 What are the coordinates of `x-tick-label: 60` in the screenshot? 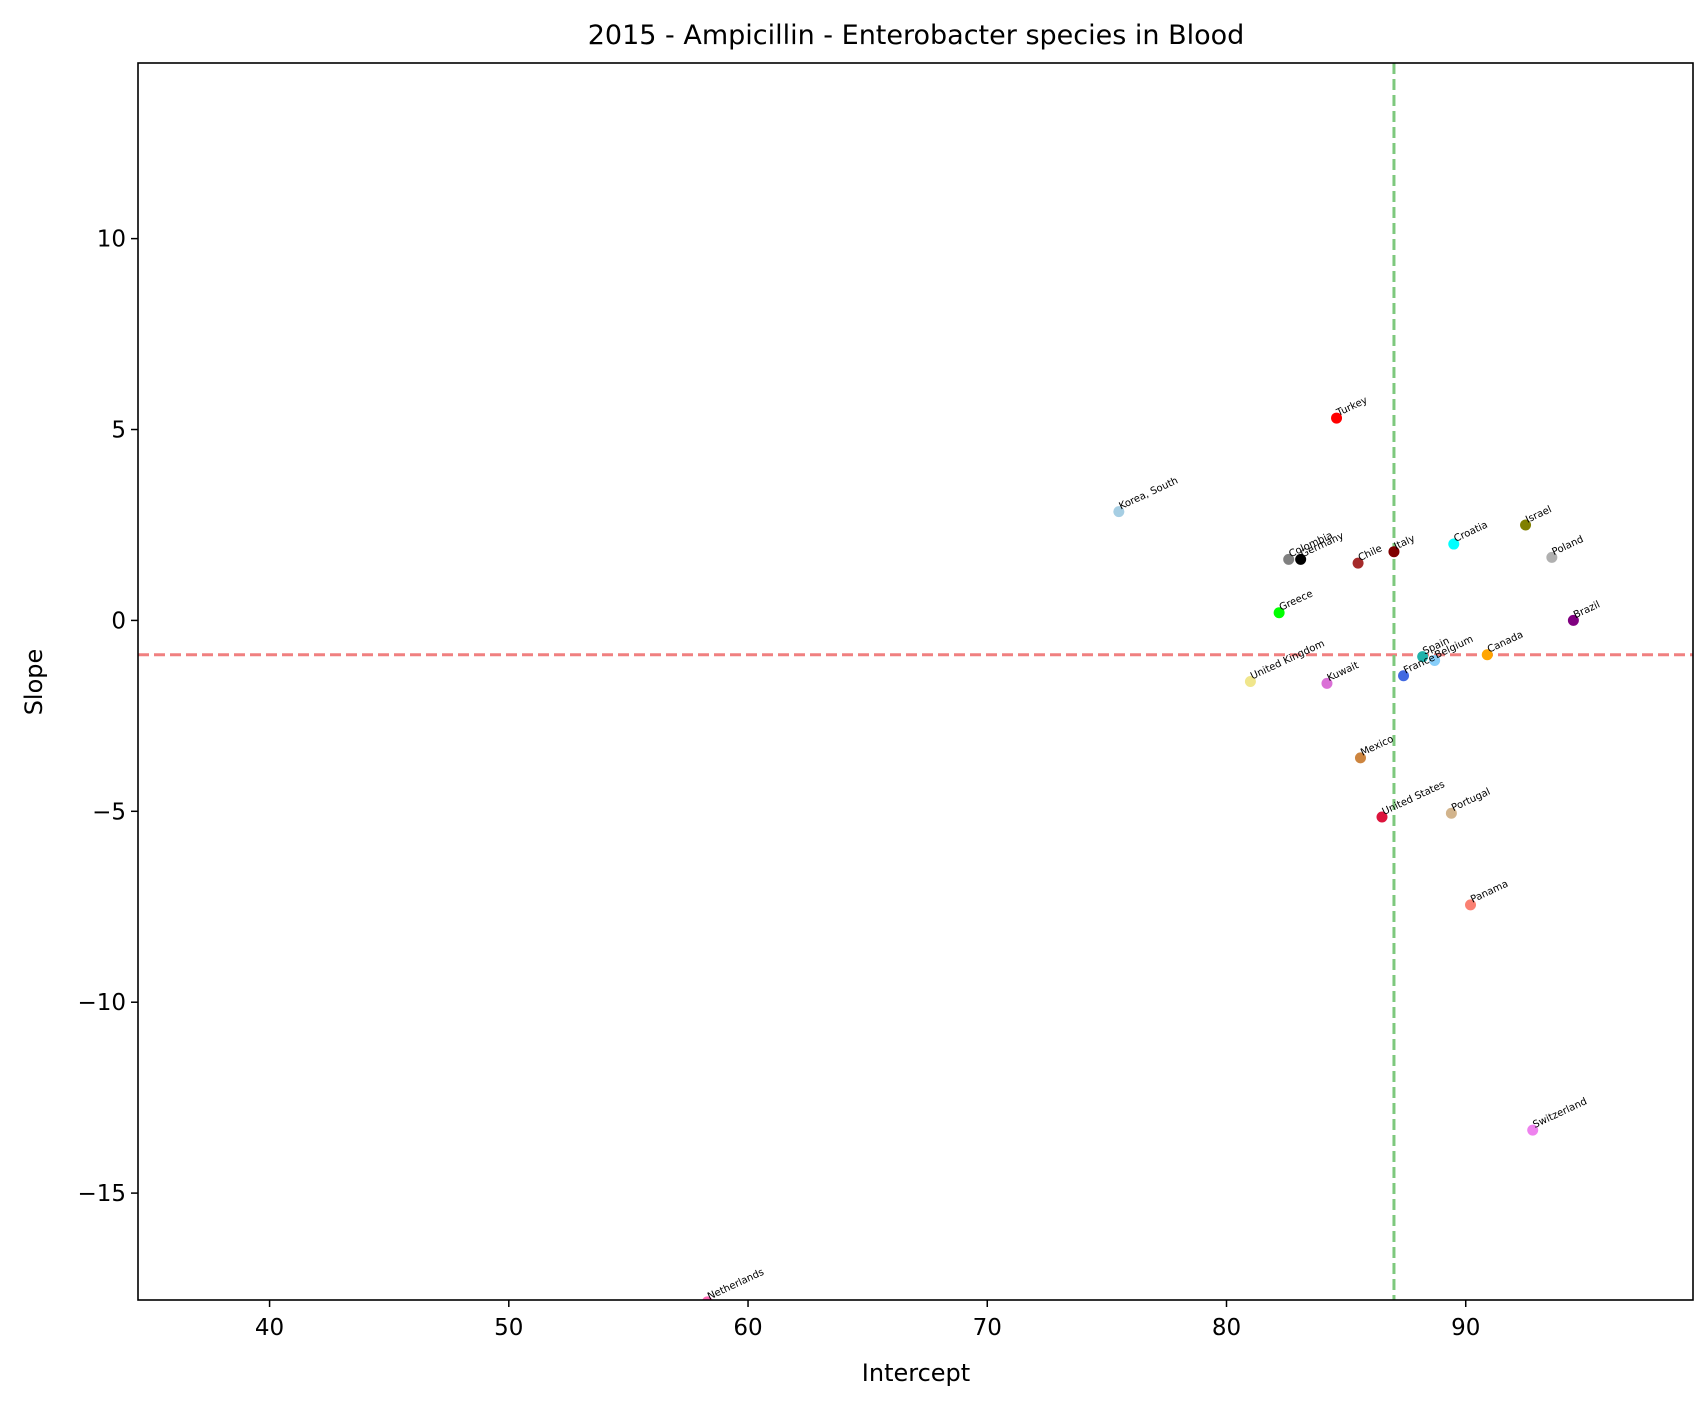 It's located at (747, 1328).